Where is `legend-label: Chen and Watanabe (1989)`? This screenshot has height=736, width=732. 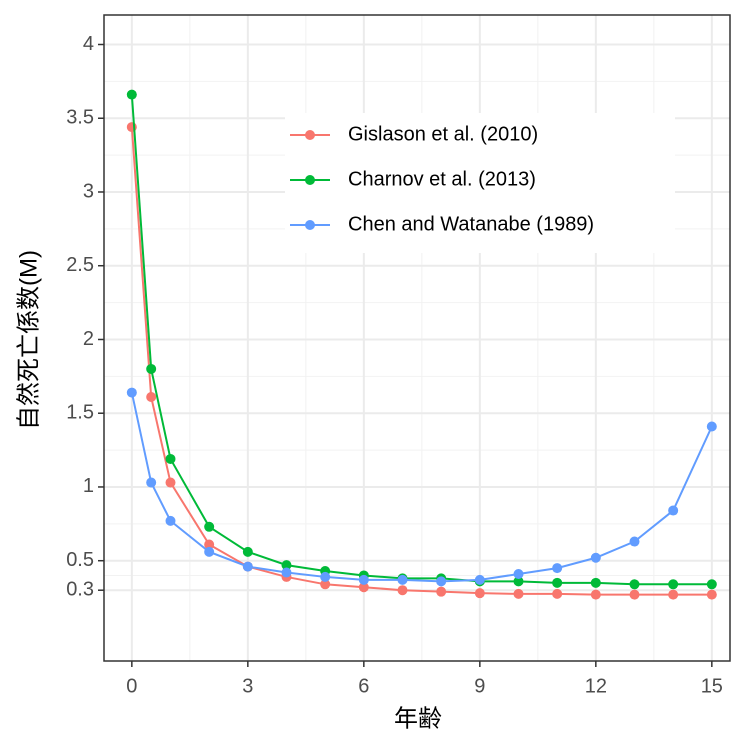 legend-label: Chen and Watanabe (1989) is located at coordinates (471, 224).